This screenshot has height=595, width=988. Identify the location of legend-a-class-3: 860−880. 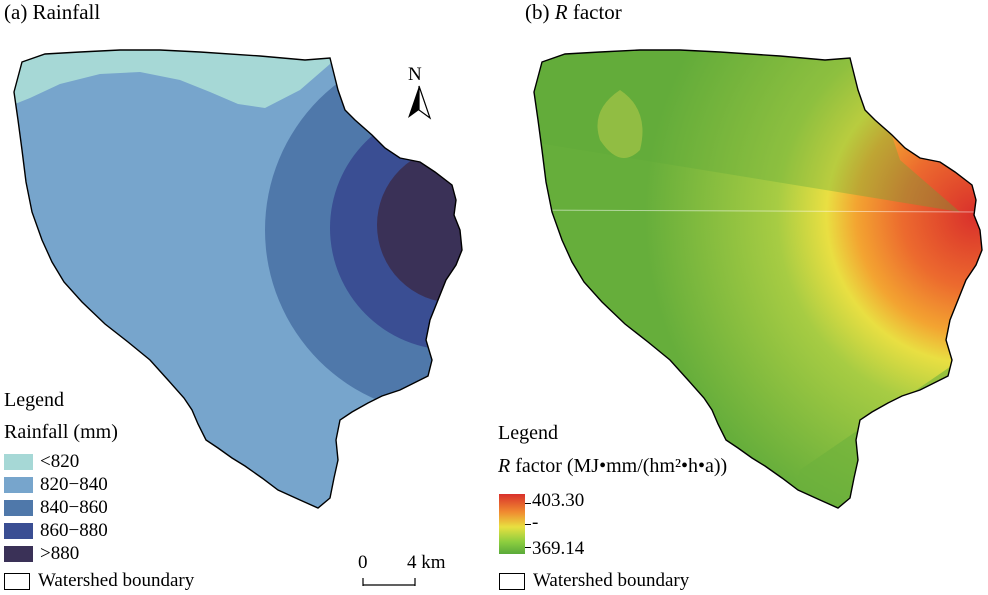
(56, 531).